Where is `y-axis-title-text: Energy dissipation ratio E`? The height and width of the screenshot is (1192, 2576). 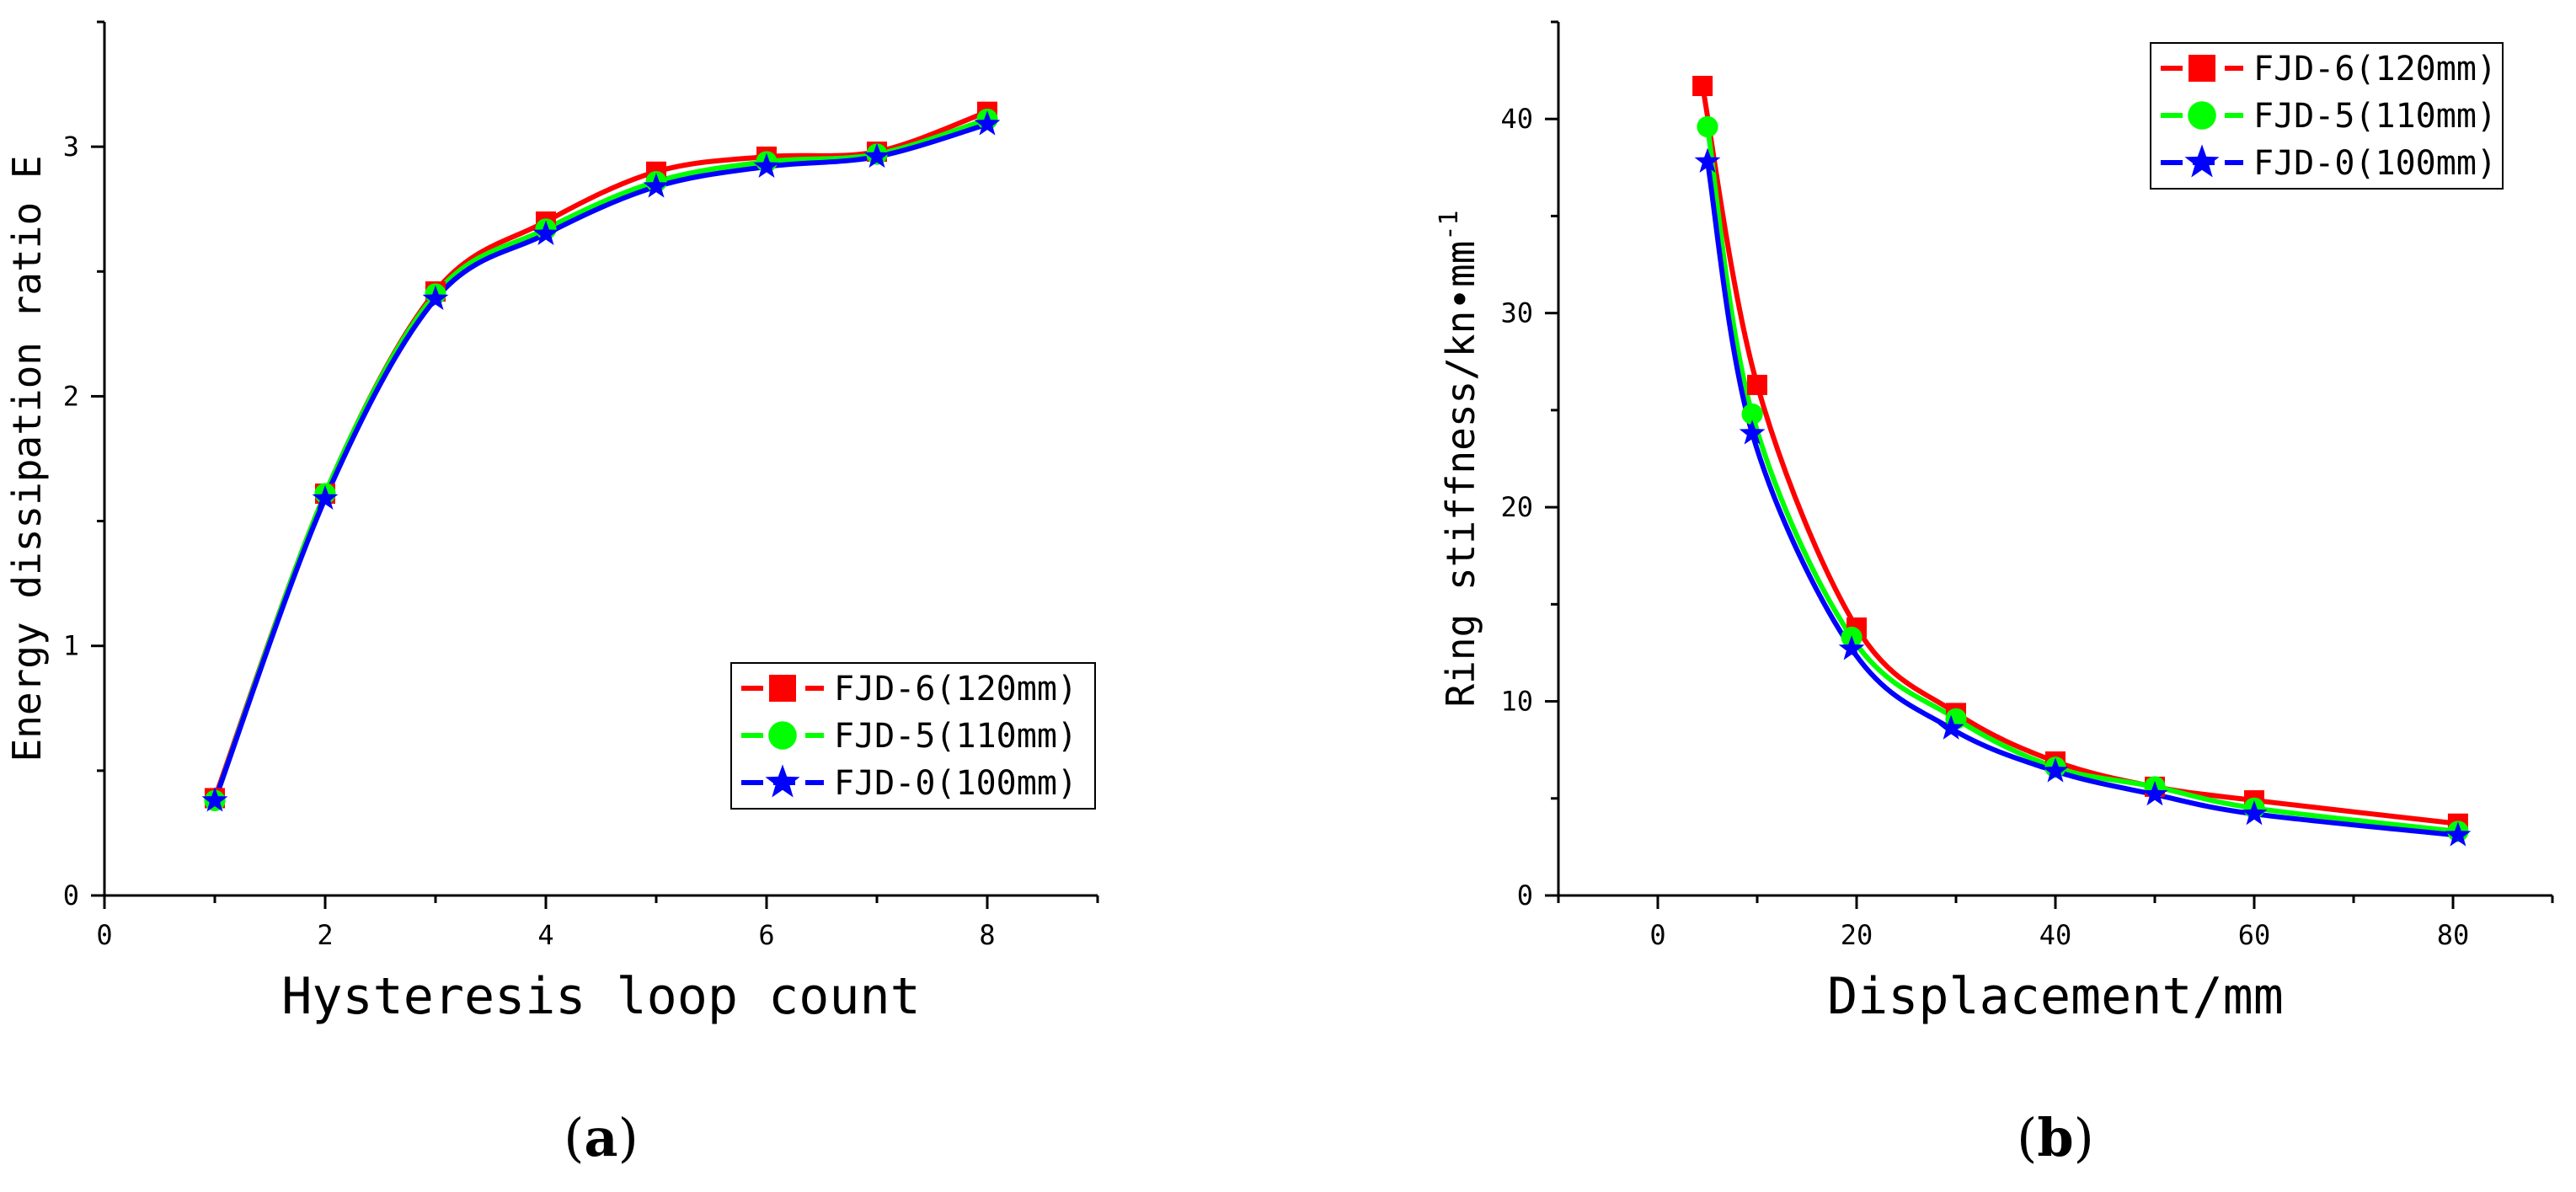
y-axis-title-text: Energy dissipation ratio E is located at coordinates (27, 459).